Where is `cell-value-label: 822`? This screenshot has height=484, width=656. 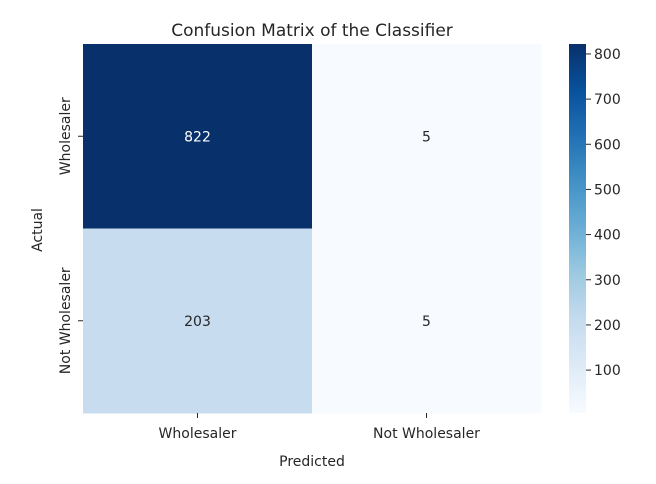 cell-value-label: 822 is located at coordinates (197, 137).